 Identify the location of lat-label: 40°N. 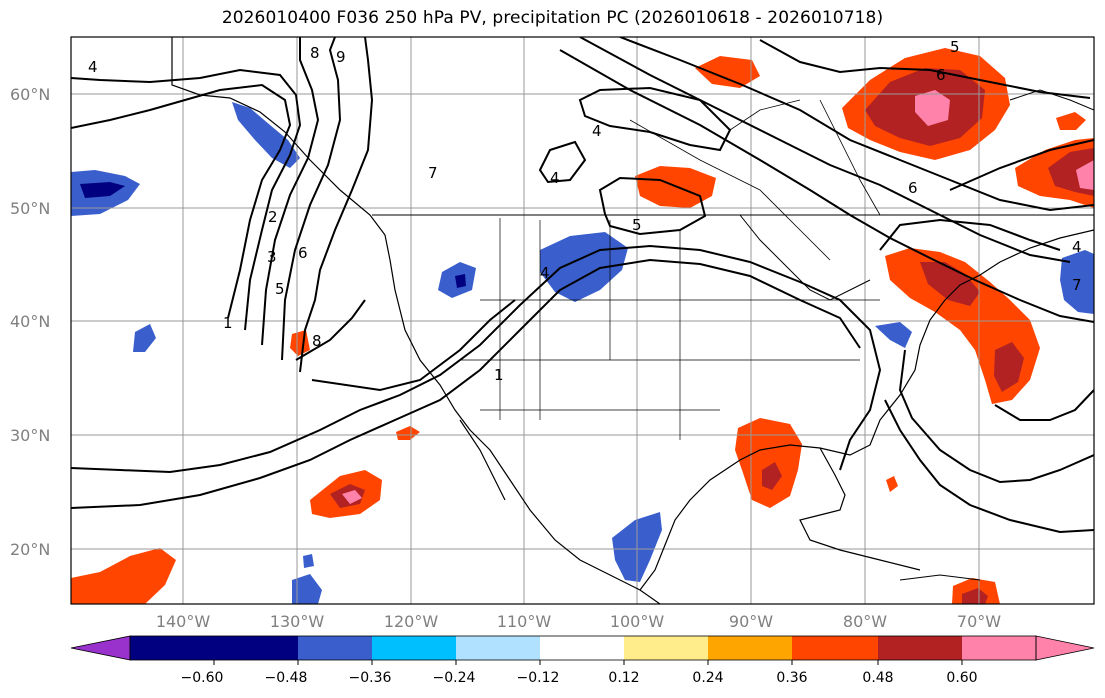
(30, 321).